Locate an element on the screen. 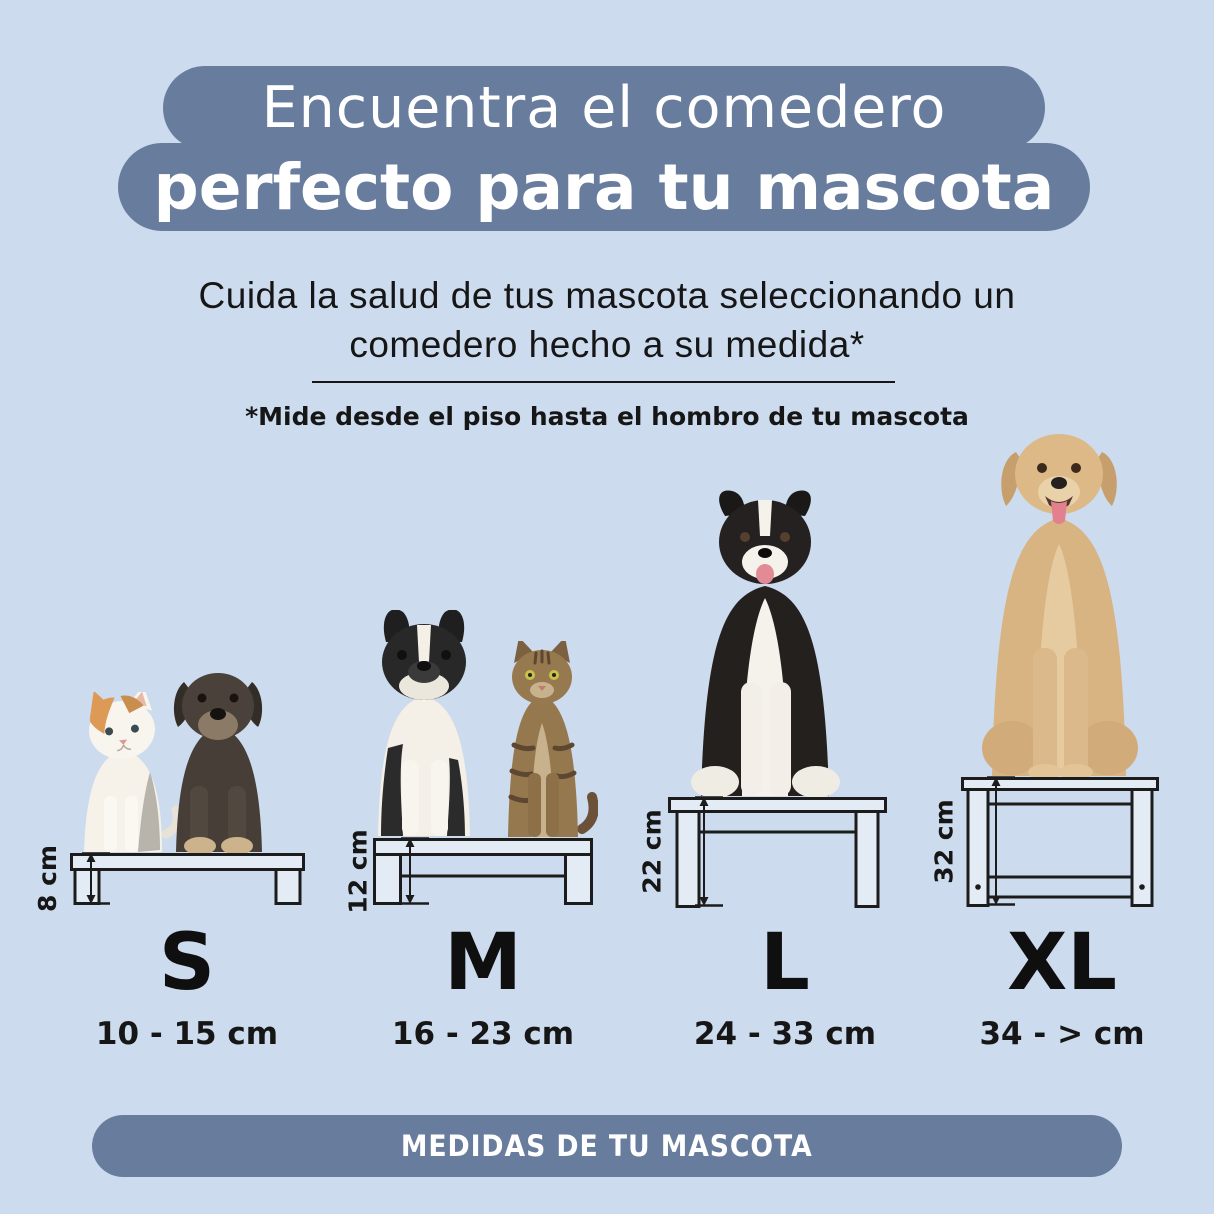 The height and width of the screenshot is (1214, 1214). divider-line is located at coordinates (603, 382).